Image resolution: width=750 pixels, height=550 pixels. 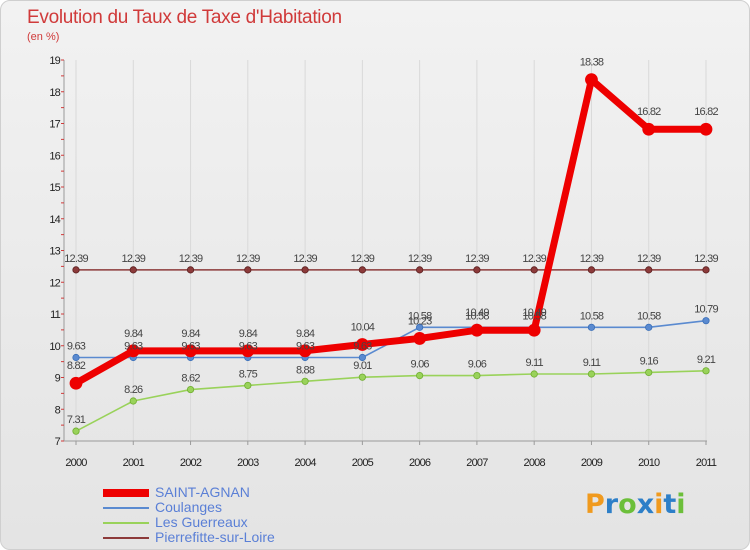 What do you see at coordinates (54, 61) in the screenshot?
I see `y-tick-label: 19` at bounding box center [54, 61].